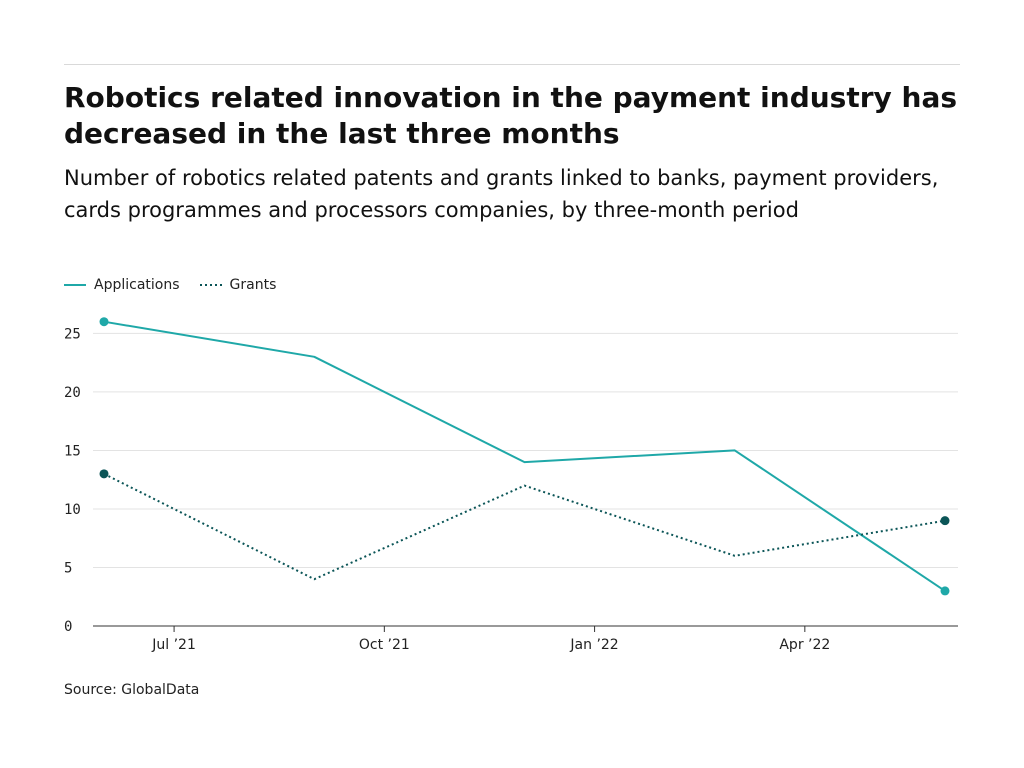 Image resolution: width=1024 pixels, height=768 pixels. What do you see at coordinates (253, 285) in the screenshot?
I see `legend-label-grants: Grants` at bounding box center [253, 285].